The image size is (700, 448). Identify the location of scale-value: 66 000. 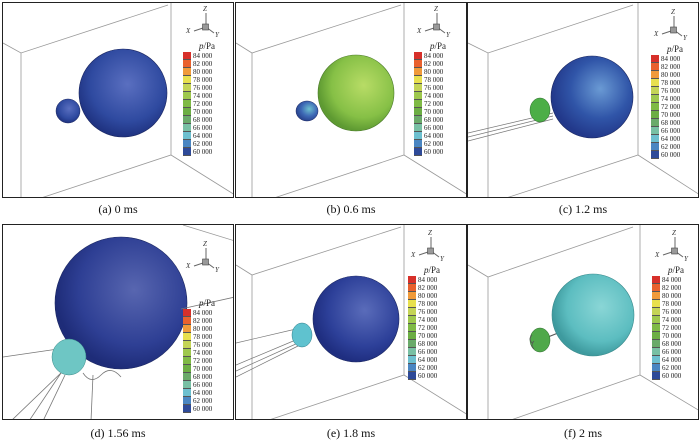
(203, 385).